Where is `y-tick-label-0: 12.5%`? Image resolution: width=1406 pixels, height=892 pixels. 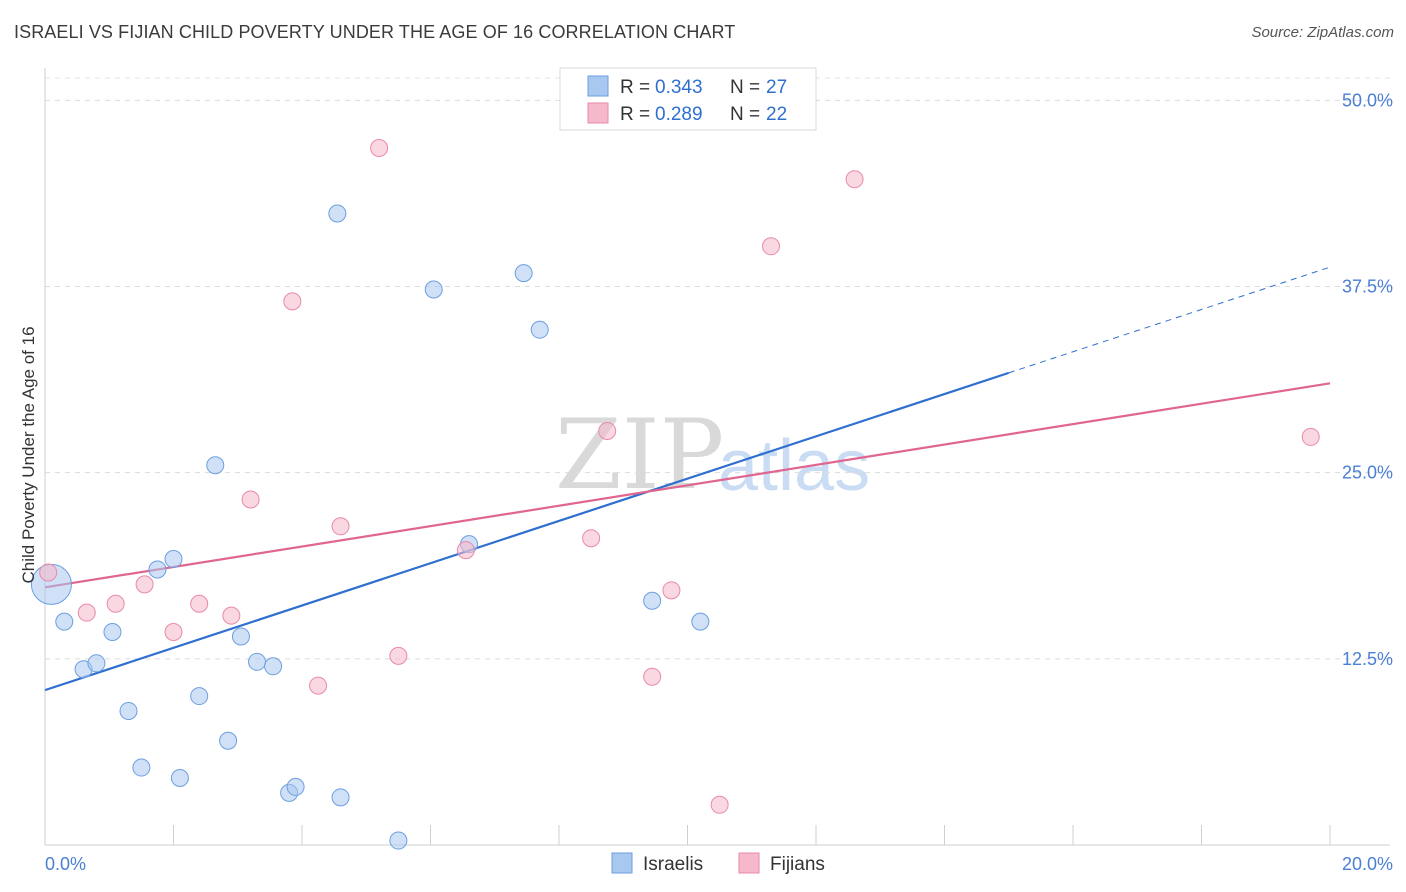
y-tick-label-0: 12.5% is located at coordinates (1367, 659).